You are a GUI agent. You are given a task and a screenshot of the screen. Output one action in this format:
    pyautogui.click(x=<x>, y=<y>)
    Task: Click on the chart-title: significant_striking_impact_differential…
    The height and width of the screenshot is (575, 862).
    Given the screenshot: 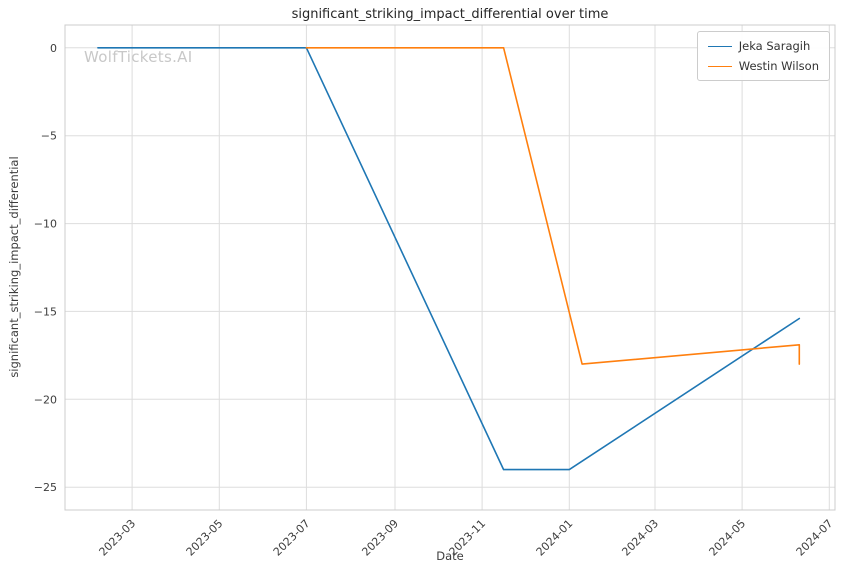 What is the action you would take?
    pyautogui.click(x=450, y=14)
    